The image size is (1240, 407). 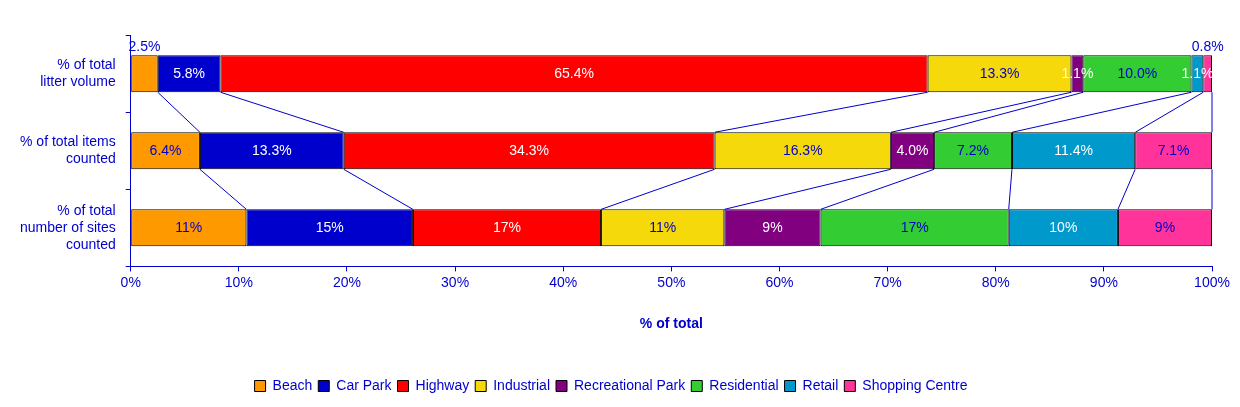 What do you see at coordinates (442, 384) in the screenshot?
I see `legend-label: Highway` at bounding box center [442, 384].